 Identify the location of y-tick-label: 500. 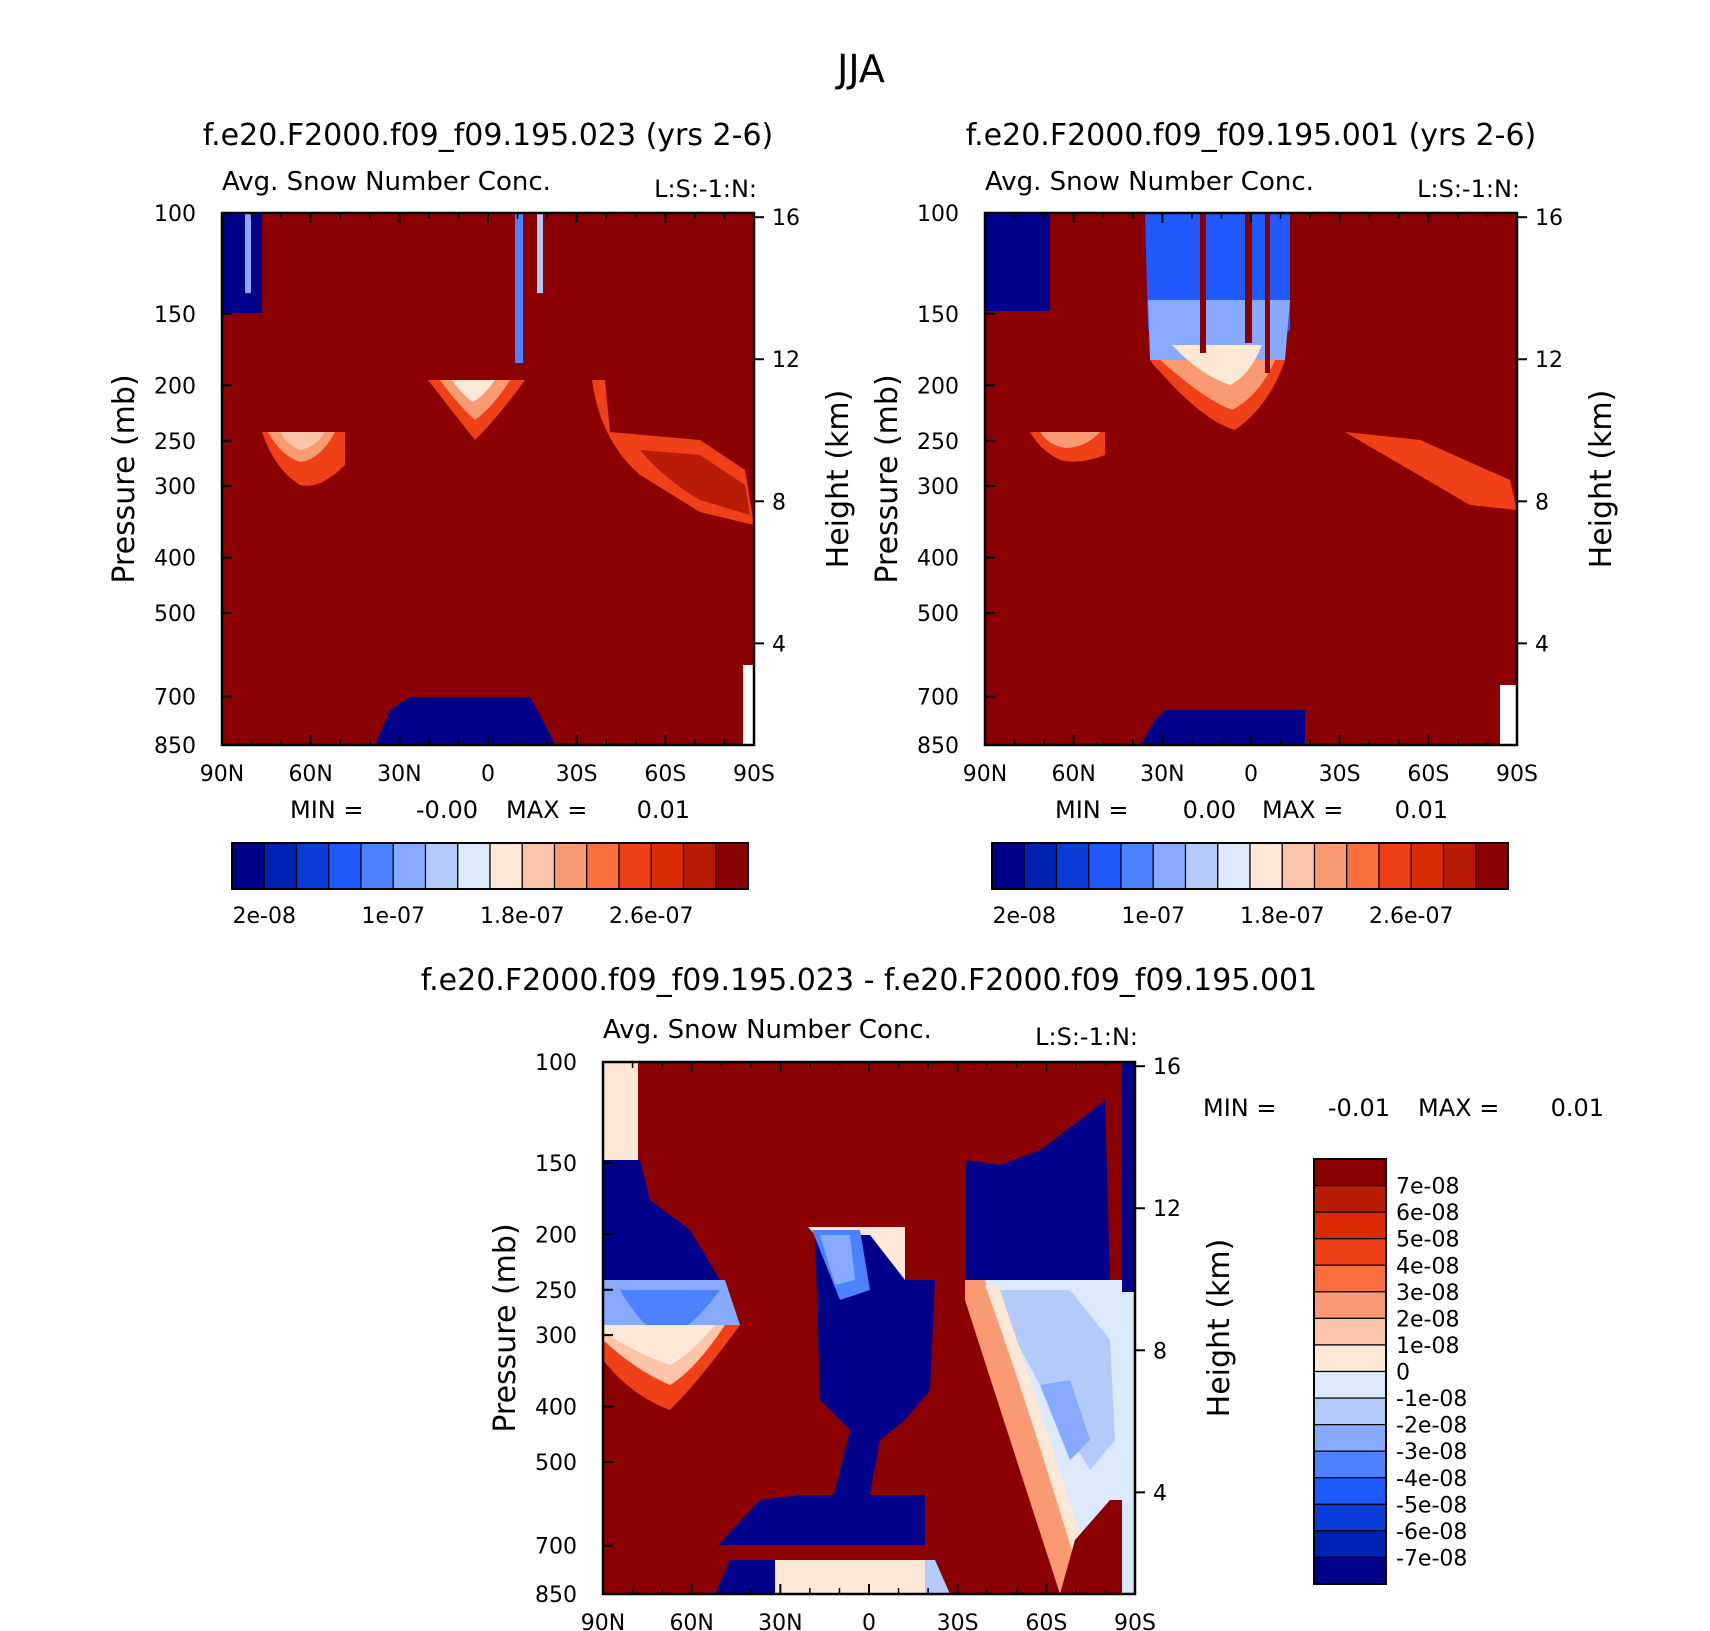
(938, 614).